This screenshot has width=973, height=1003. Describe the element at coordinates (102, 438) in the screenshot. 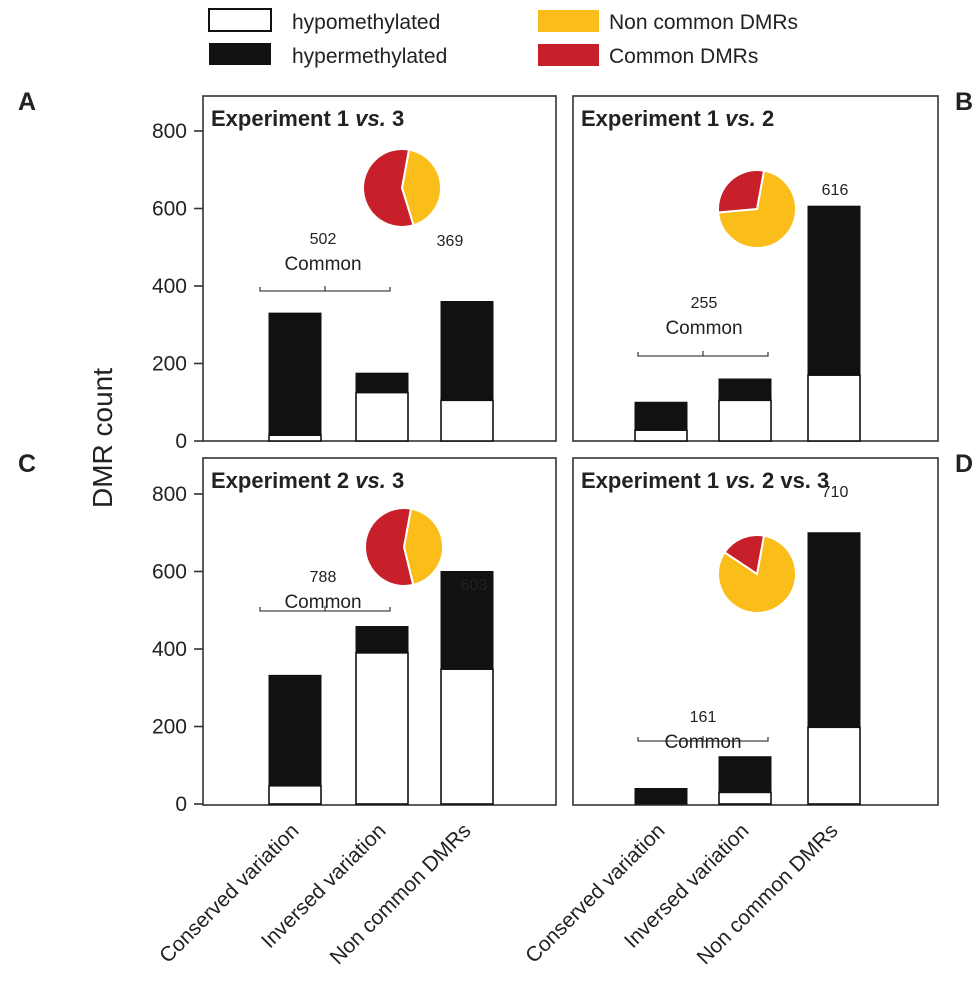

I see `y-axis-label: DMR count` at that location.